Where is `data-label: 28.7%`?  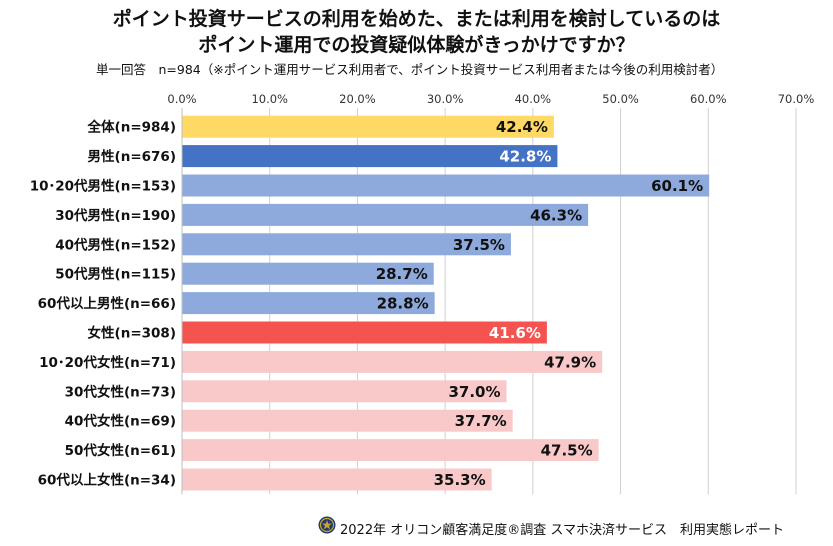
data-label: 28.7% is located at coordinates (402, 274).